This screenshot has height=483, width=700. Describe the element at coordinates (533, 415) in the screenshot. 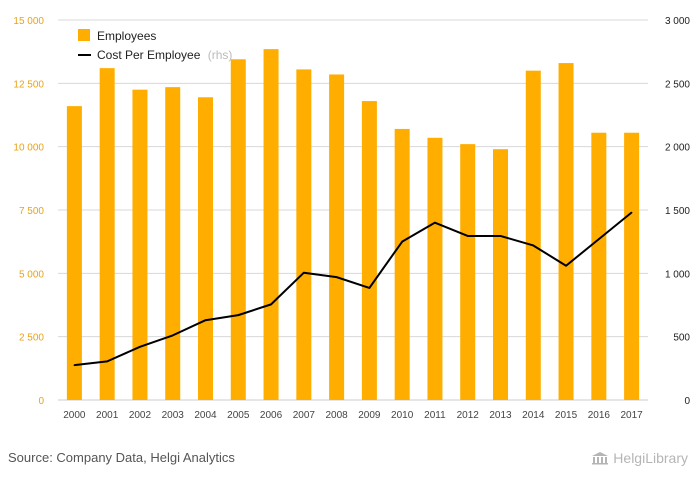

I see `x-tick-label: 2014` at that location.